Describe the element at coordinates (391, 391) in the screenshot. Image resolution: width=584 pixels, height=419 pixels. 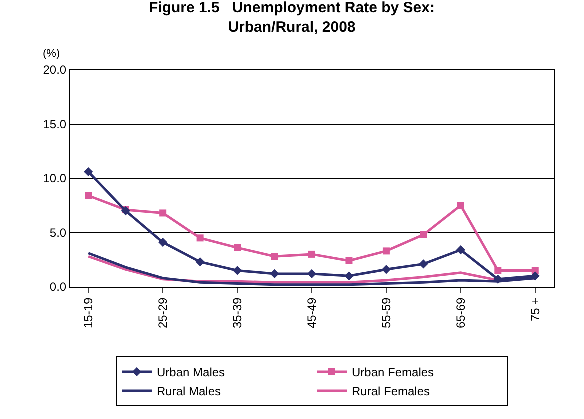
I see `legend-label: Rural Females` at that location.